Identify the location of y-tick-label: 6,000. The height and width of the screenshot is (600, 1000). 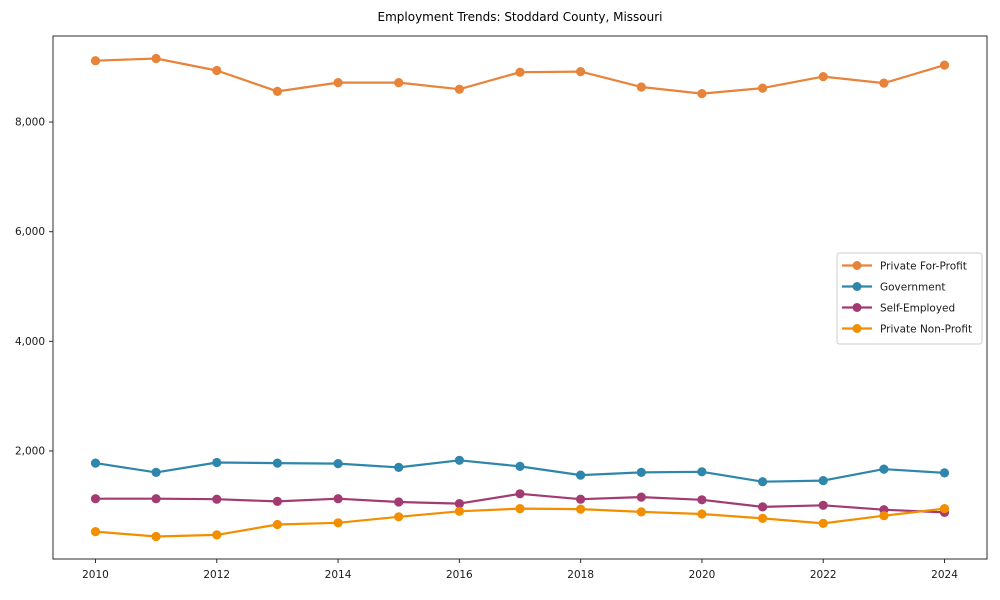
(30, 232).